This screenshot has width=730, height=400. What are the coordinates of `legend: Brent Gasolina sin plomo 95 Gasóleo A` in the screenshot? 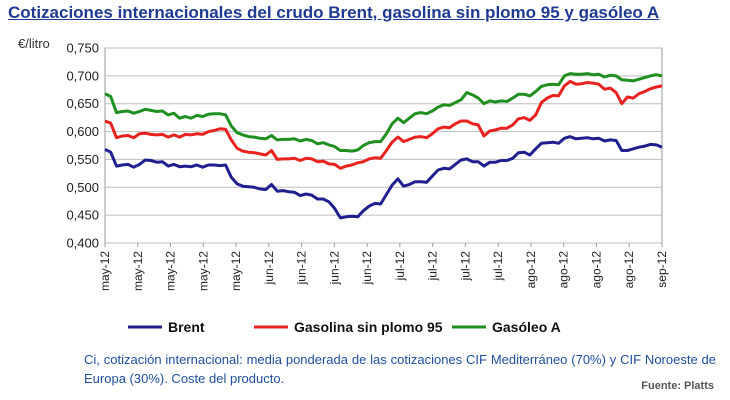 It's located at (344, 327).